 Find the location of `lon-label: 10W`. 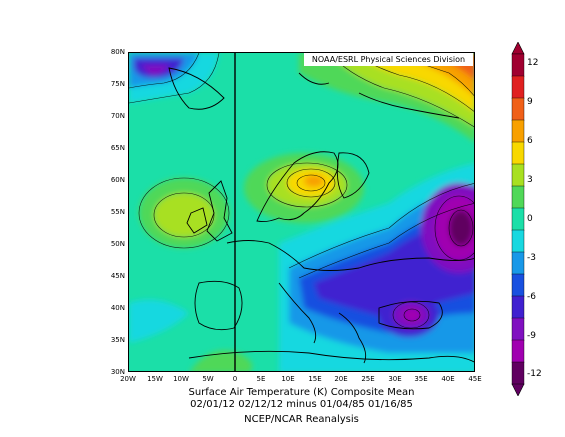

lon-label: 10W is located at coordinates (181, 379).